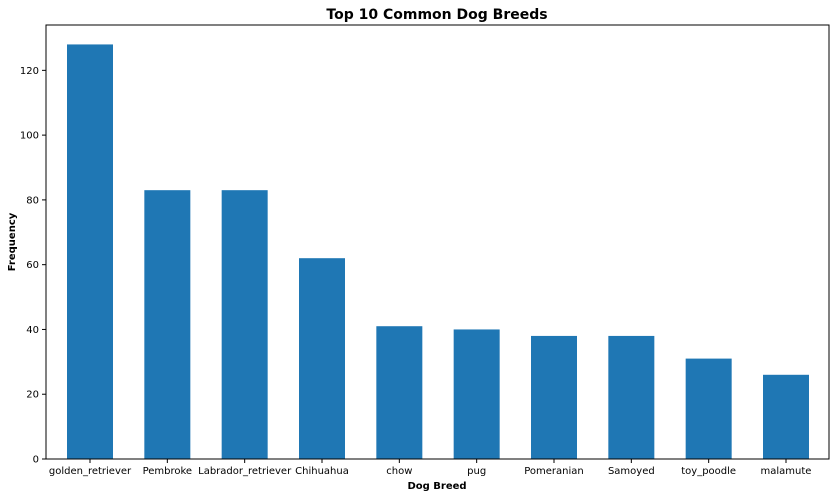 The image size is (835, 498). Describe the element at coordinates (32, 330) in the screenshot. I see `y-tick-label: 40` at that location.